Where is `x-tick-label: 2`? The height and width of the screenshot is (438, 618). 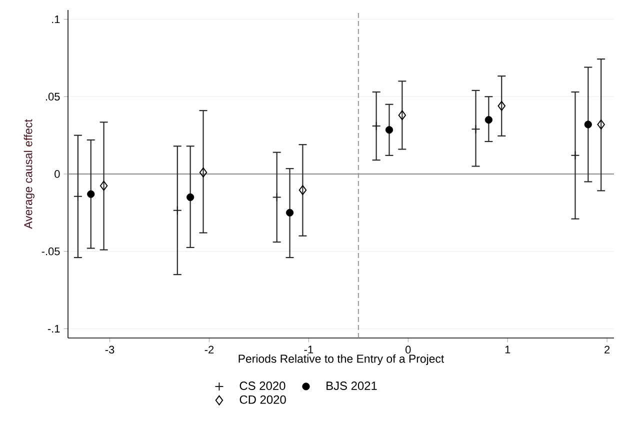
x-tick-label: 2 is located at coordinates (607, 350).